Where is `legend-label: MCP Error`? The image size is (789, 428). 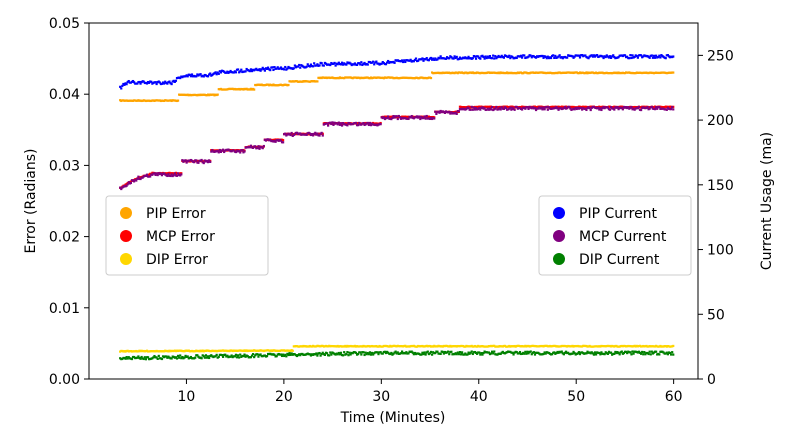 legend-label: MCP Error is located at coordinates (180, 237).